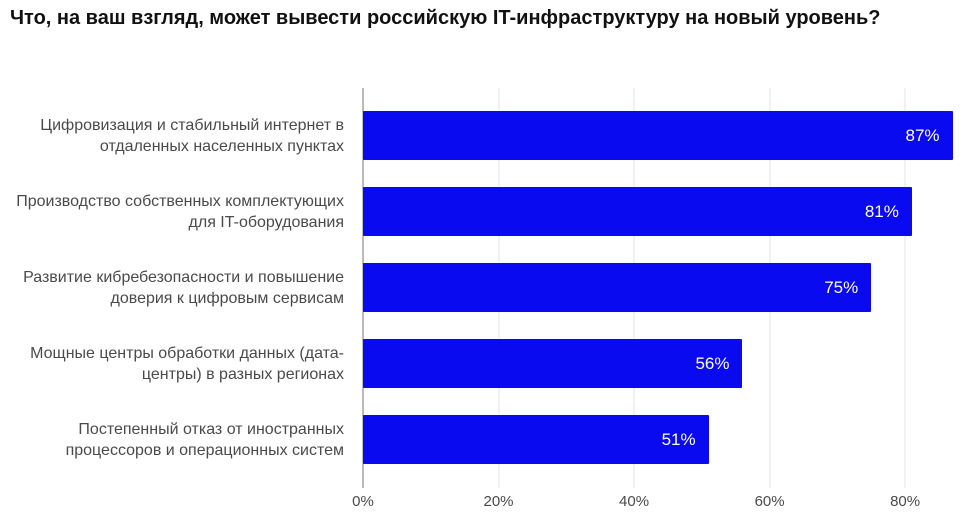  I want to click on bar-value-label: 75%, so click(841, 287).